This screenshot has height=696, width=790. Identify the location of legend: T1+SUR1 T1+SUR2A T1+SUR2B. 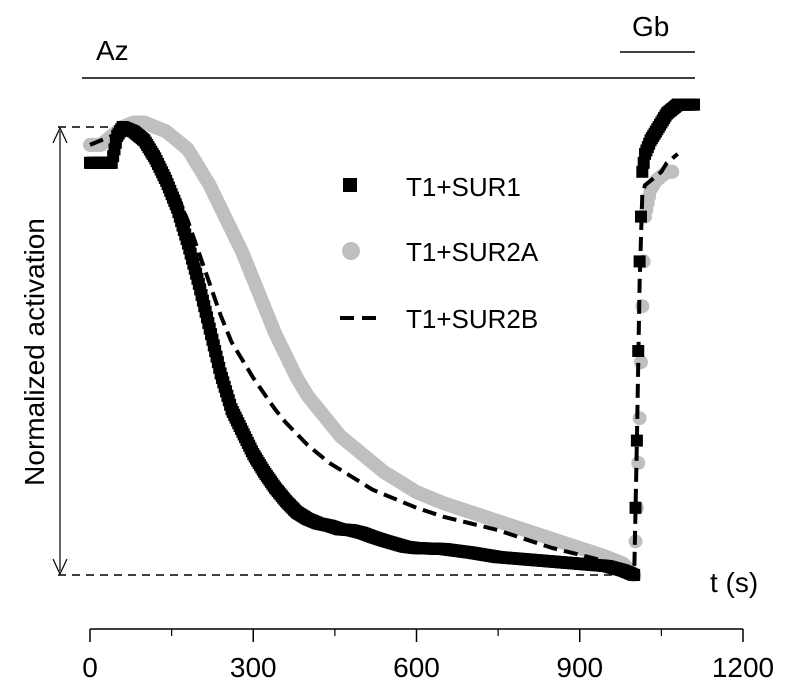
(439, 253).